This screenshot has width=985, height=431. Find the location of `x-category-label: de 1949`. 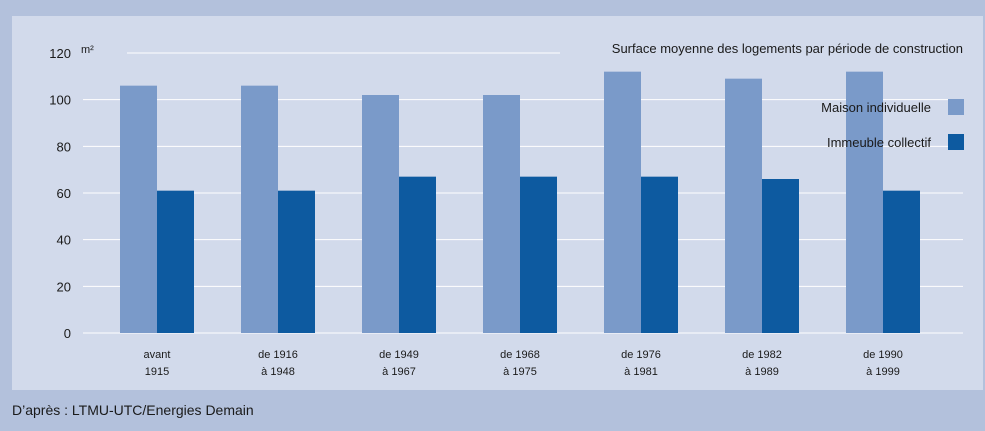

x-category-label: de 1949 is located at coordinates (399, 355).